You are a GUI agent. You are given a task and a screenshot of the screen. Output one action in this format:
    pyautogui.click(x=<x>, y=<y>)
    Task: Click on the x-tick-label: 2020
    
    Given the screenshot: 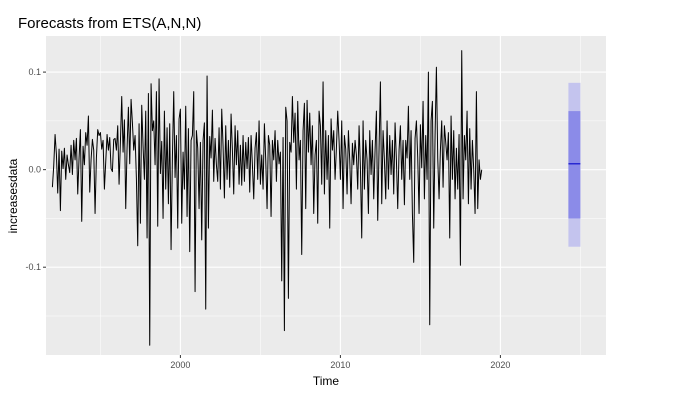 What is the action you would take?
    pyautogui.click(x=500, y=365)
    